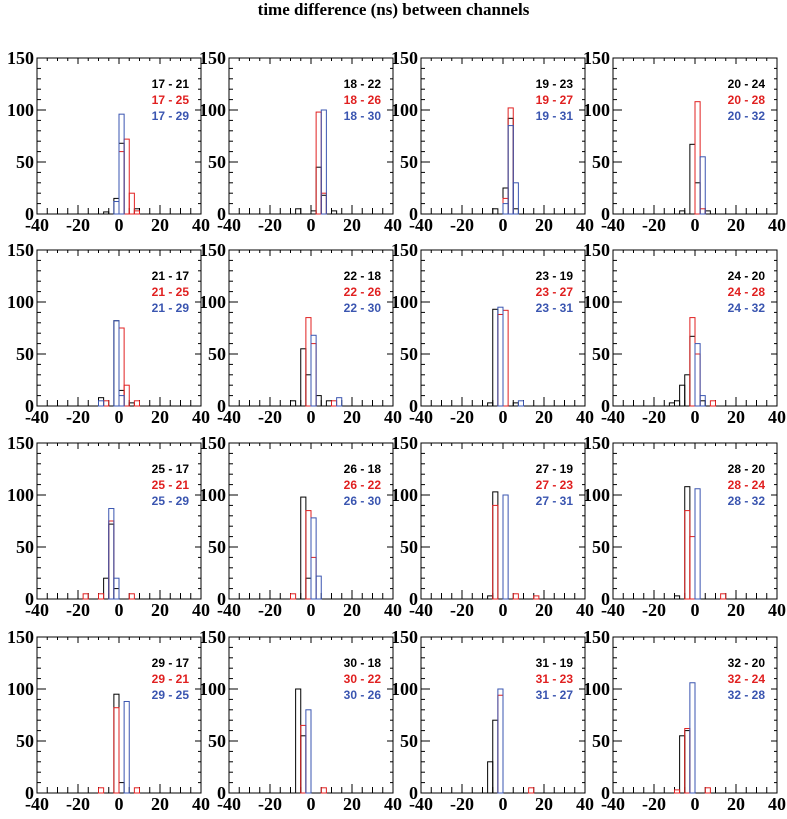  I want to click on x-tick-label: -40, so click(613, 225).